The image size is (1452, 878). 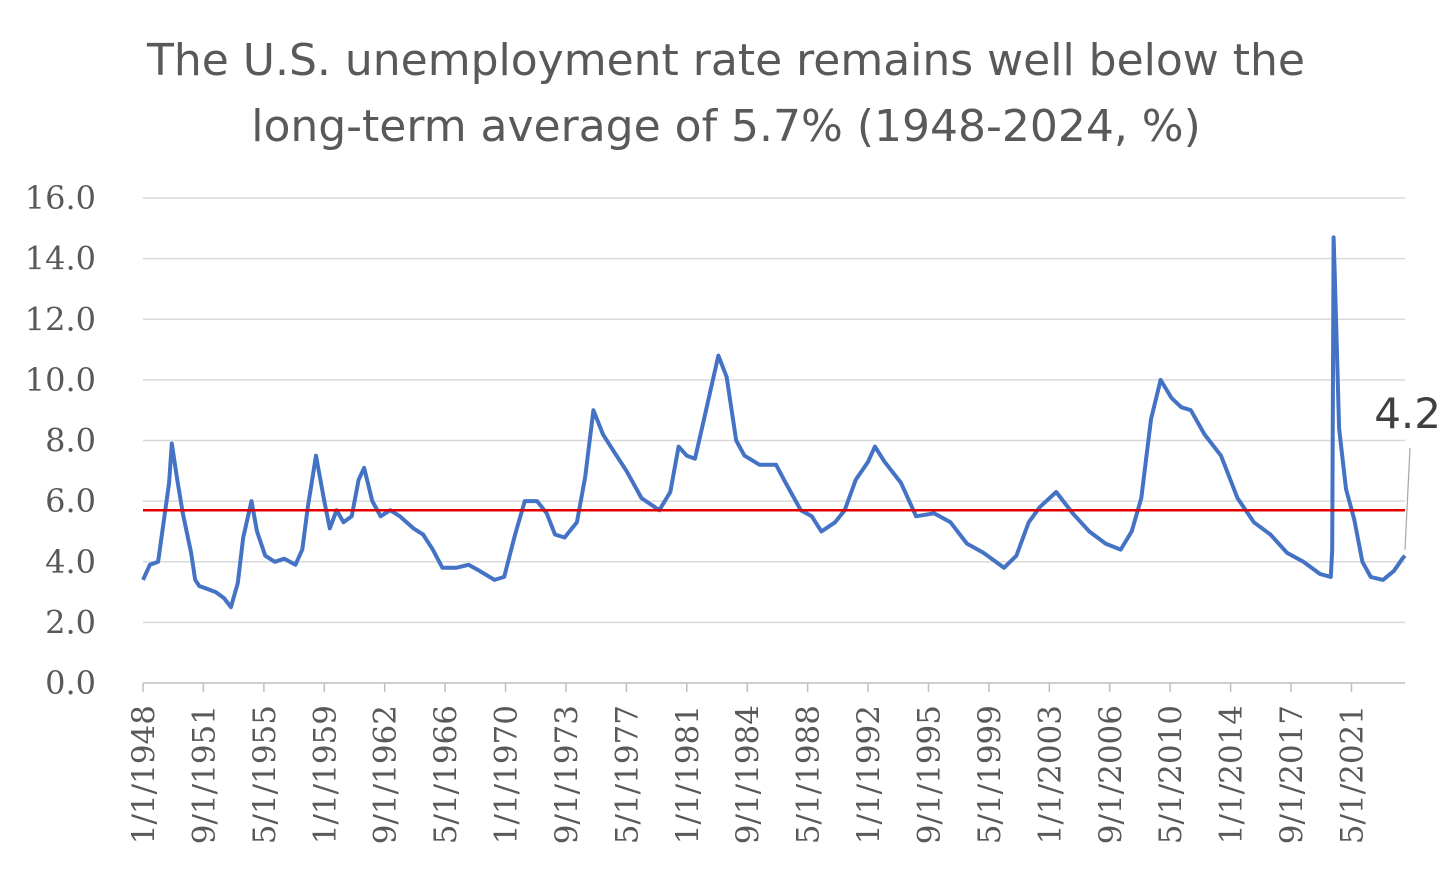 I want to click on y-tick-label: 12.0, so click(x=60, y=319).